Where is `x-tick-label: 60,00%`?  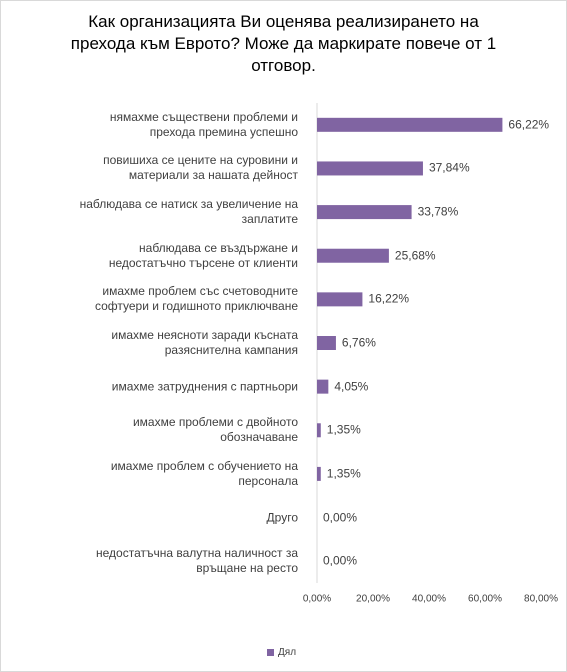 x-tick-label: 60,00% is located at coordinates (485, 599).